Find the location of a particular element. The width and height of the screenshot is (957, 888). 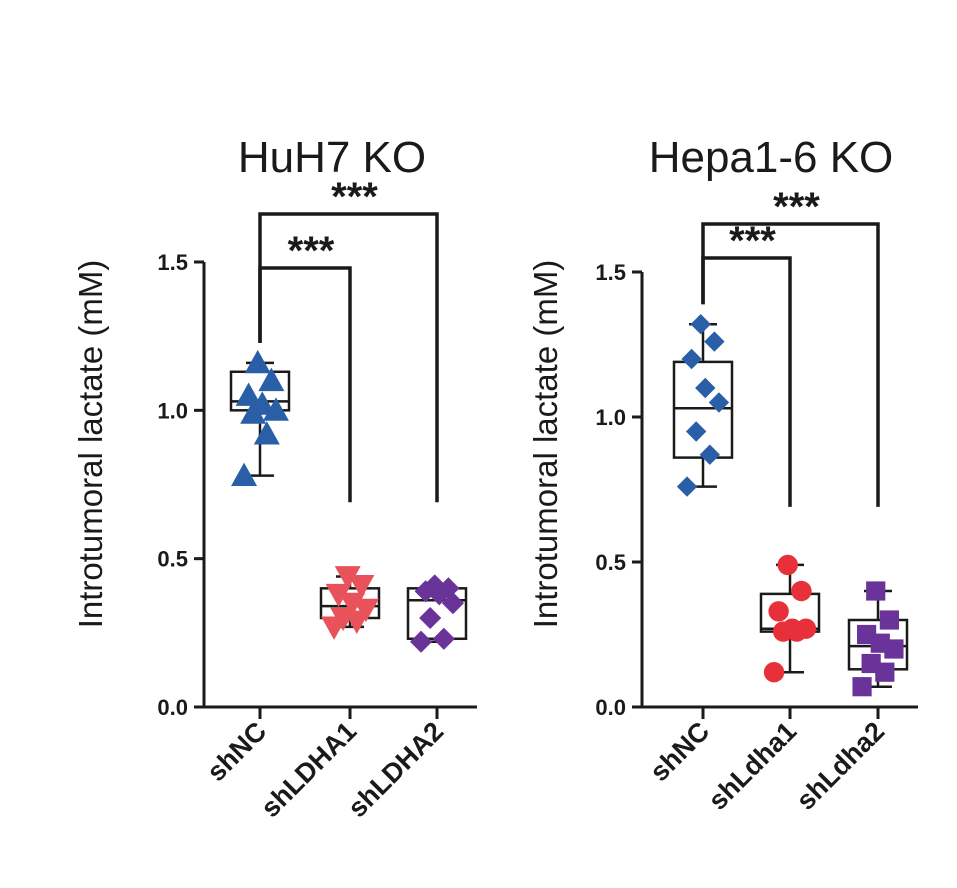

x-tick-label: shLDHA2 is located at coordinates (395, 769).